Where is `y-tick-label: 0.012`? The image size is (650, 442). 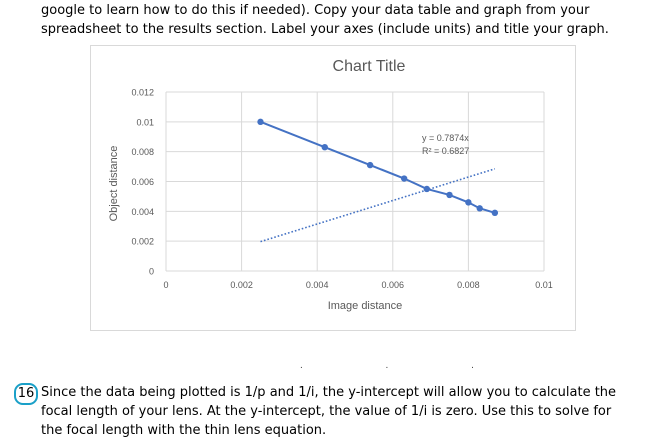
y-tick-label: 0.012 is located at coordinates (142, 93).